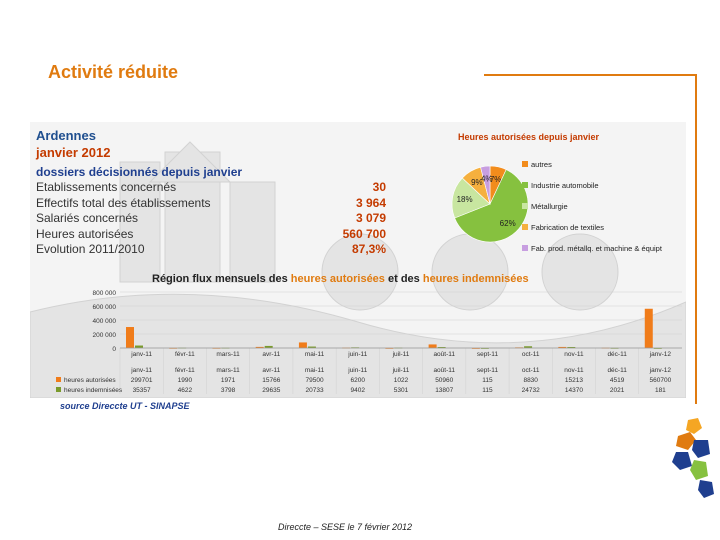 Image resolution: width=720 pixels, height=540 pixels. I want to click on pie-data-label: 18%, so click(465, 199).